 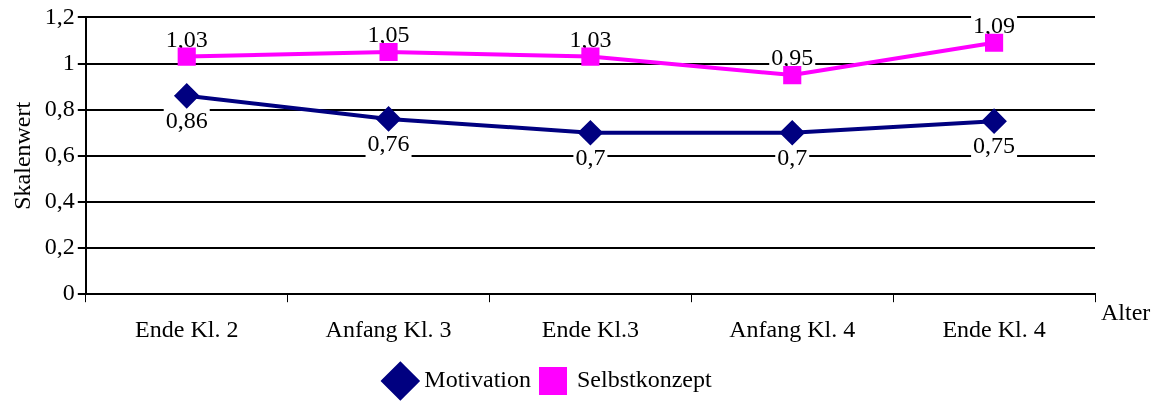 What do you see at coordinates (388, 34) in the screenshot?
I see `data-label: 1,05` at bounding box center [388, 34].